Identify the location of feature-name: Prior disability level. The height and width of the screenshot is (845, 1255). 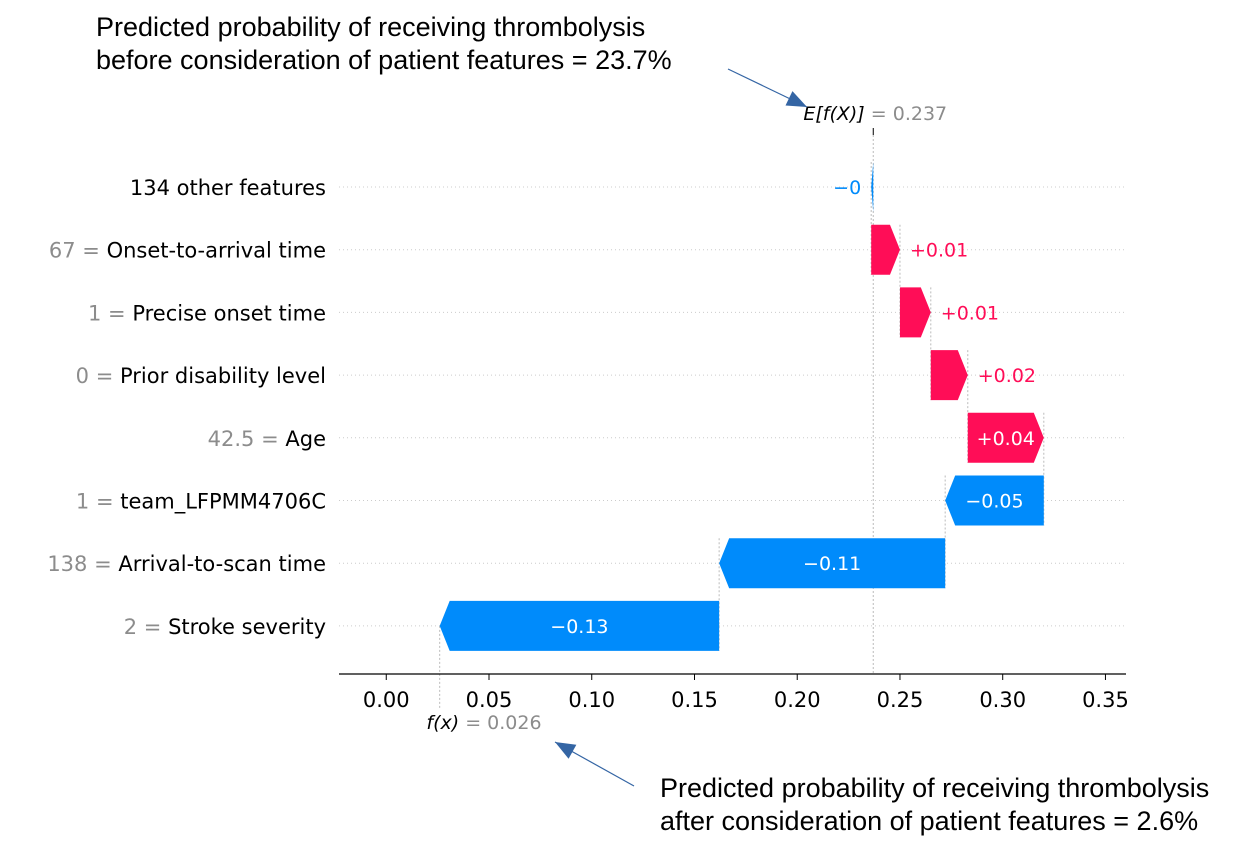
(223, 376).